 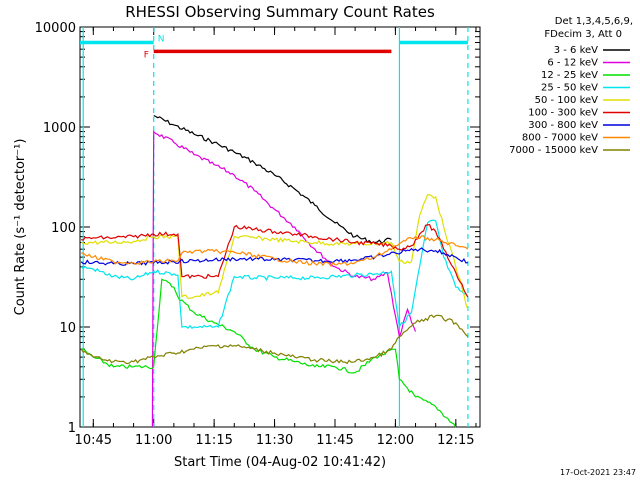 I want to click on legend-header-2: FDecim 3, Att 0, so click(x=583, y=34).